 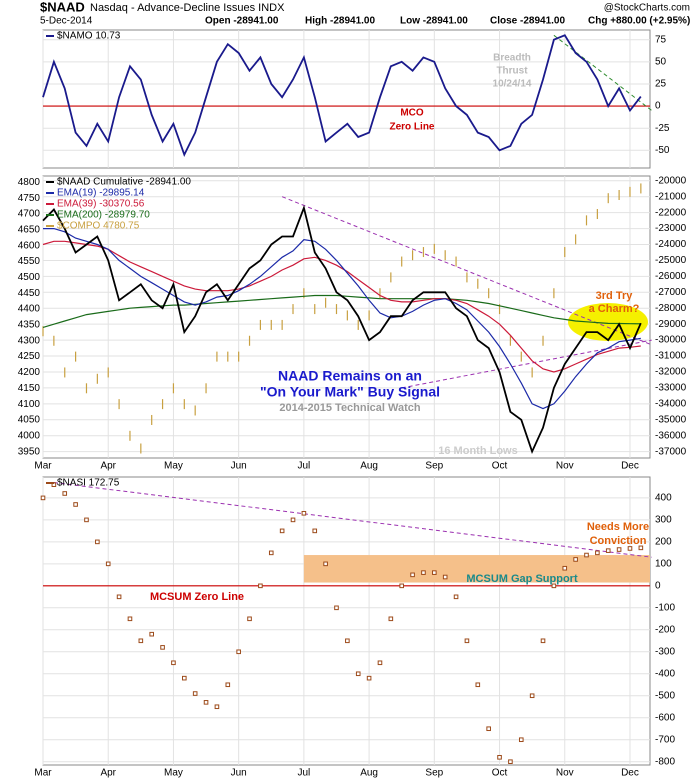 What do you see at coordinates (522, 579) in the screenshot?
I see `annotation: MCSUM Gap Support` at bounding box center [522, 579].